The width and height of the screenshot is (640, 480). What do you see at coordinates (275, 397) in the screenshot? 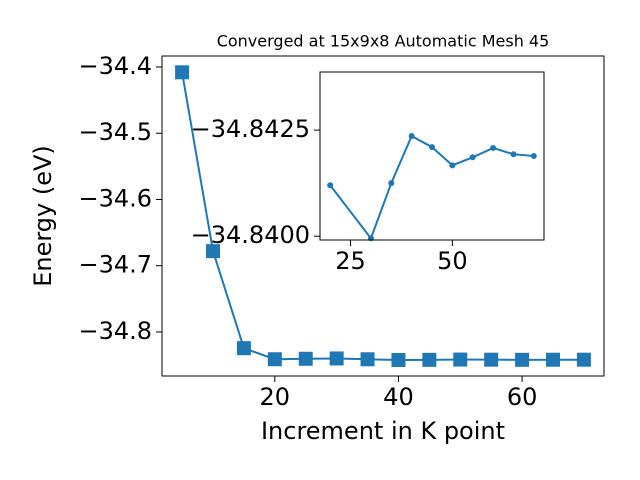
I see `x-tick-label: 20` at bounding box center [275, 397].